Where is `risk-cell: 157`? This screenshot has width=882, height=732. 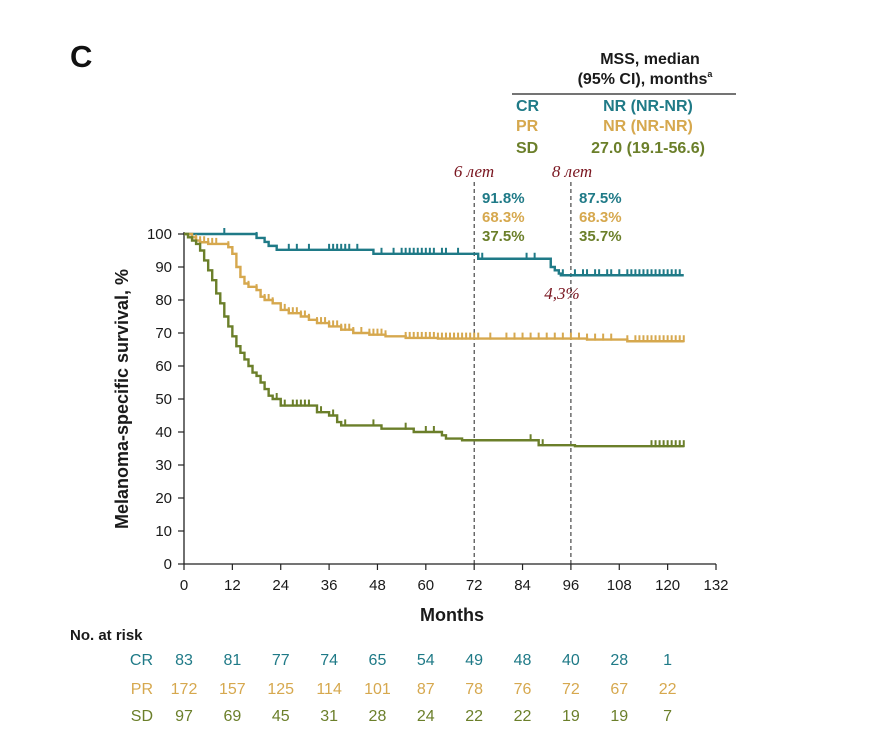 risk-cell: 157 is located at coordinates (232, 689).